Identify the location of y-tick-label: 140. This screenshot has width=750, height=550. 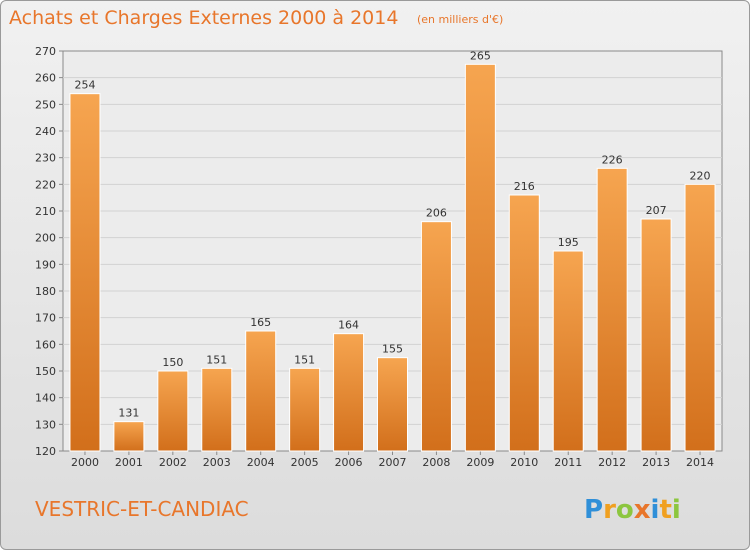
(45, 398).